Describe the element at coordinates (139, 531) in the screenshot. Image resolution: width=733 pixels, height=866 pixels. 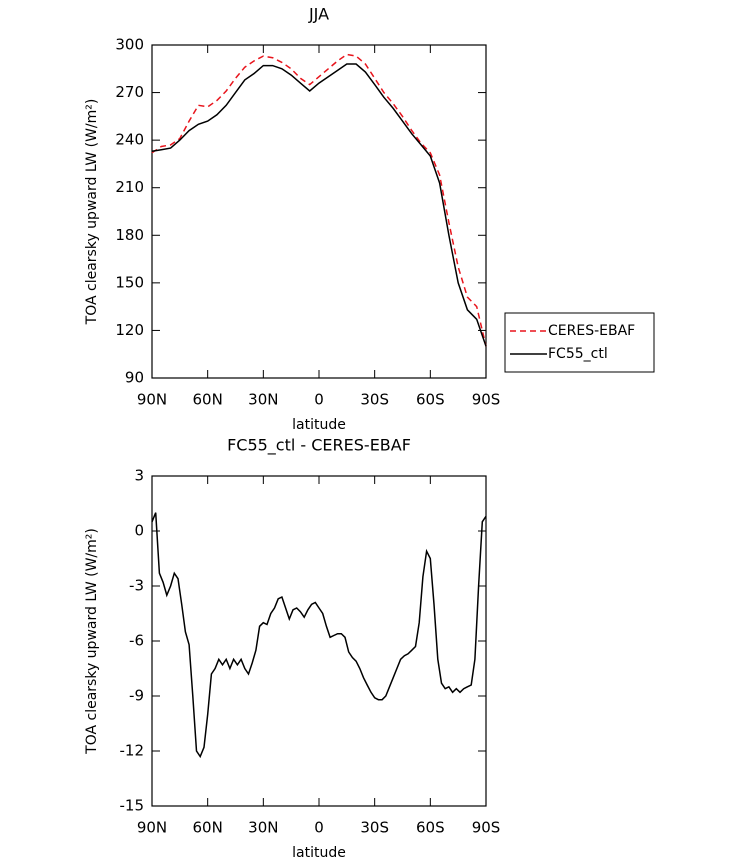
I see `y-tick-label: 0` at that location.